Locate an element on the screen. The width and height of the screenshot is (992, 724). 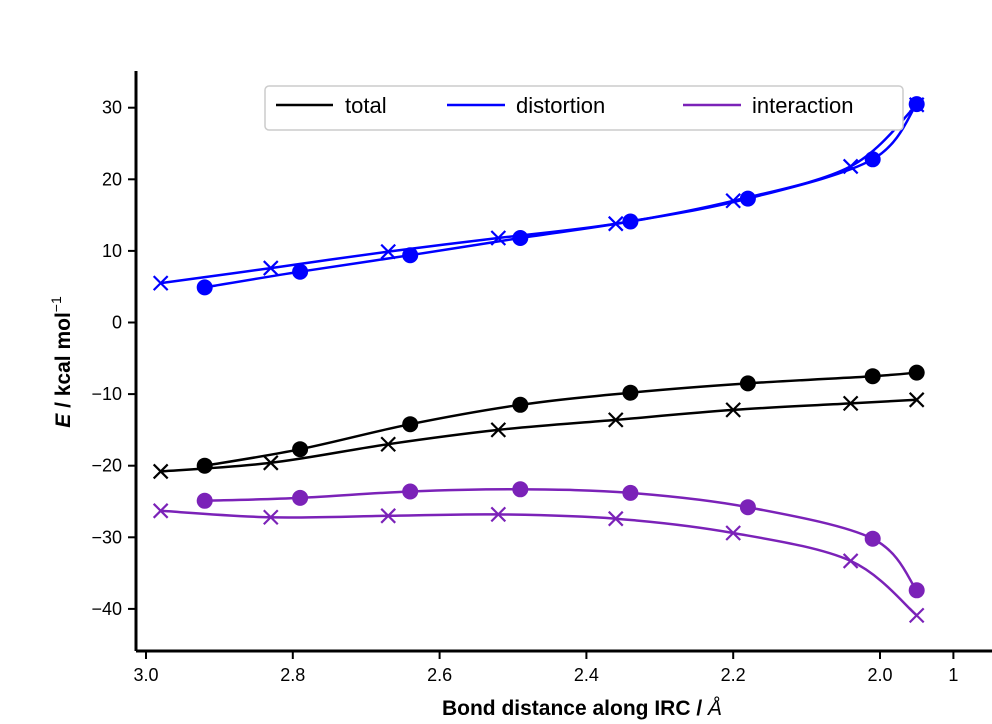
x-tick-label: 2.4 is located at coordinates (586, 675).